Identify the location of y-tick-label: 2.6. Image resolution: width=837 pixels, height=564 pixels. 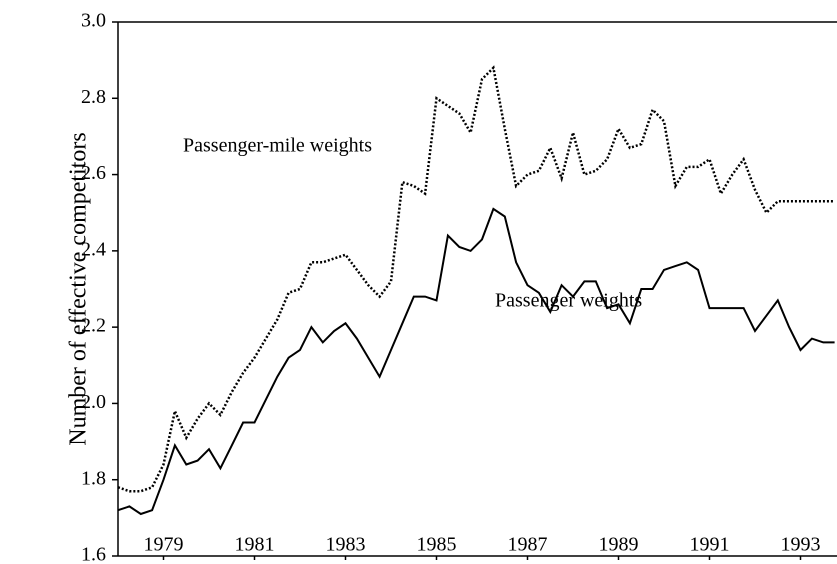
(93, 173).